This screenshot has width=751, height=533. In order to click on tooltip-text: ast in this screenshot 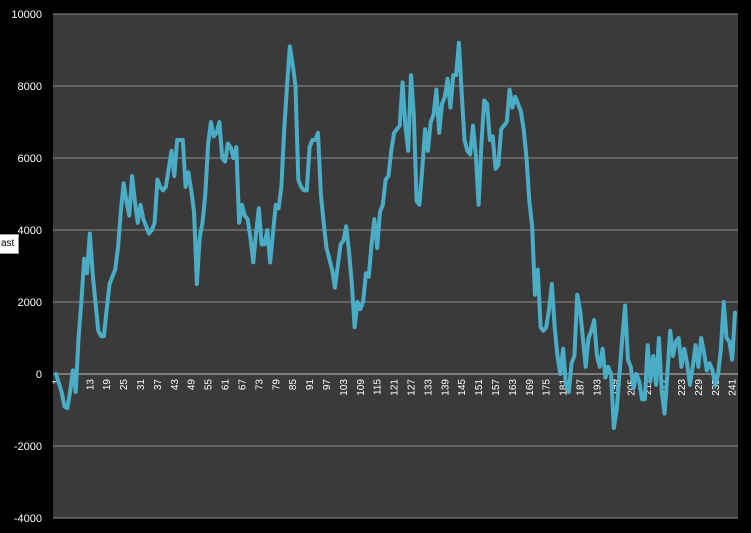, I will do `click(8, 243)`.